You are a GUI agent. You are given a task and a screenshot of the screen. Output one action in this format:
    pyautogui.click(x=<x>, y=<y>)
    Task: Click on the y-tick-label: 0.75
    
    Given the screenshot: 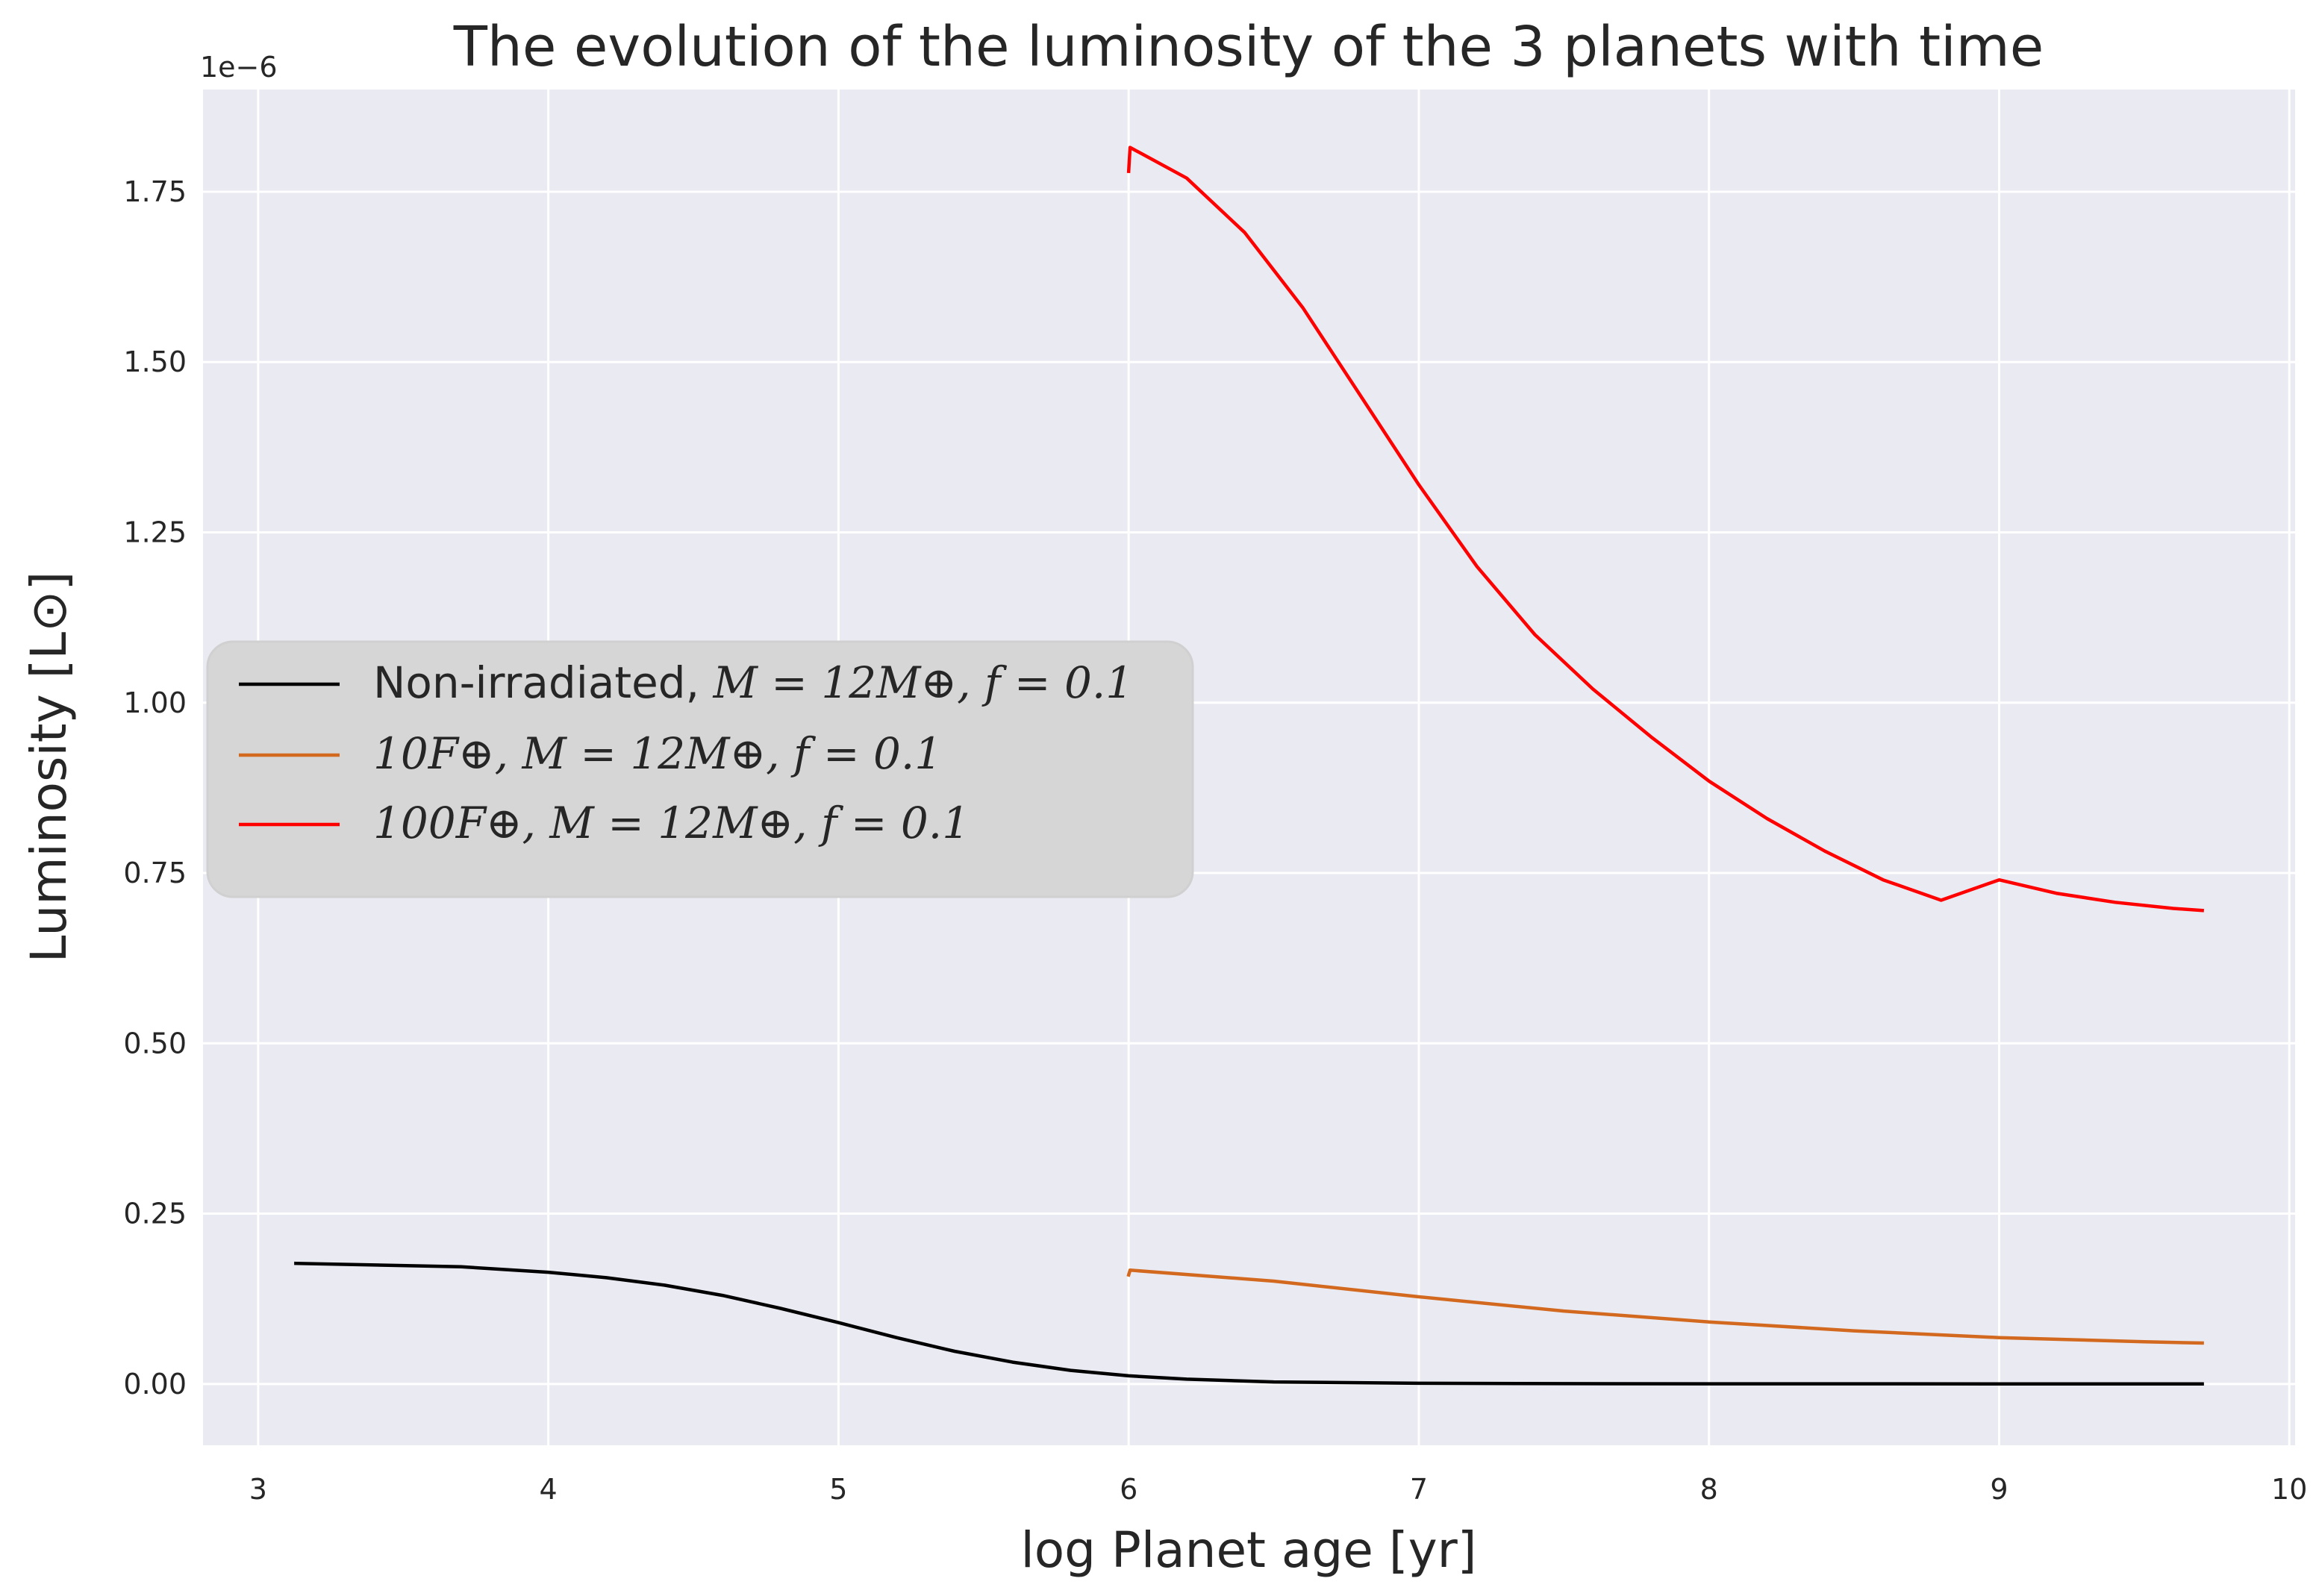 What is the action you would take?
    pyautogui.click(x=155, y=873)
    